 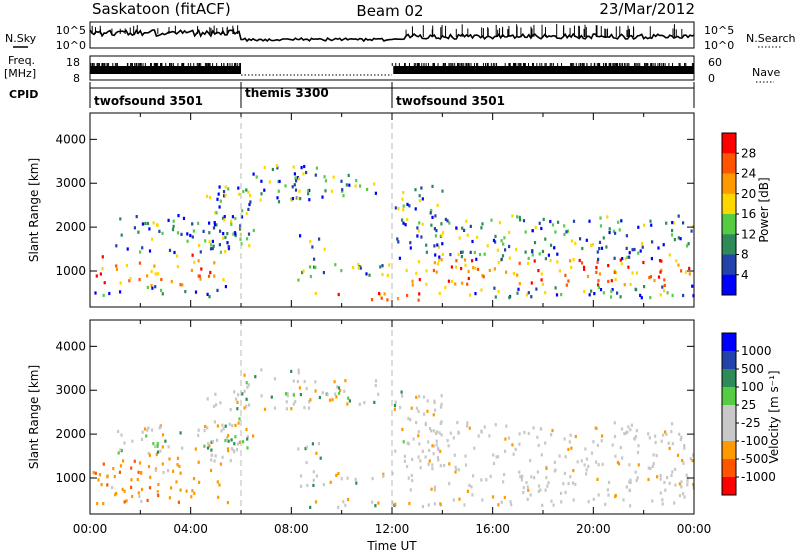 What do you see at coordinates (21, 60) in the screenshot?
I see `freq-label: Freq.` at bounding box center [21, 60].